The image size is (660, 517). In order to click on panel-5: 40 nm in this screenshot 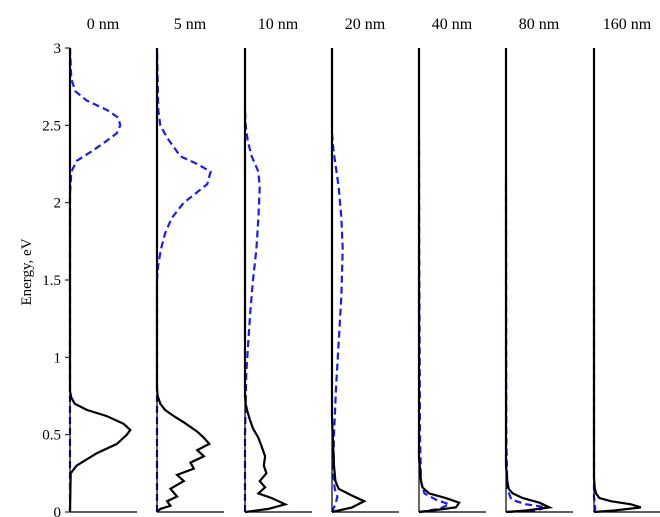, I will do `click(451, 265)`.